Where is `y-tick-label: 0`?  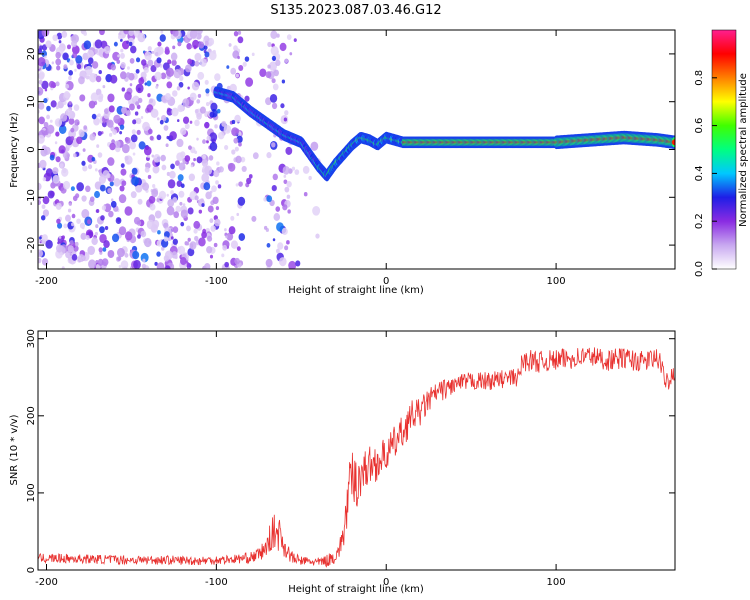 y-tick-label: 0 is located at coordinates (31, 149).